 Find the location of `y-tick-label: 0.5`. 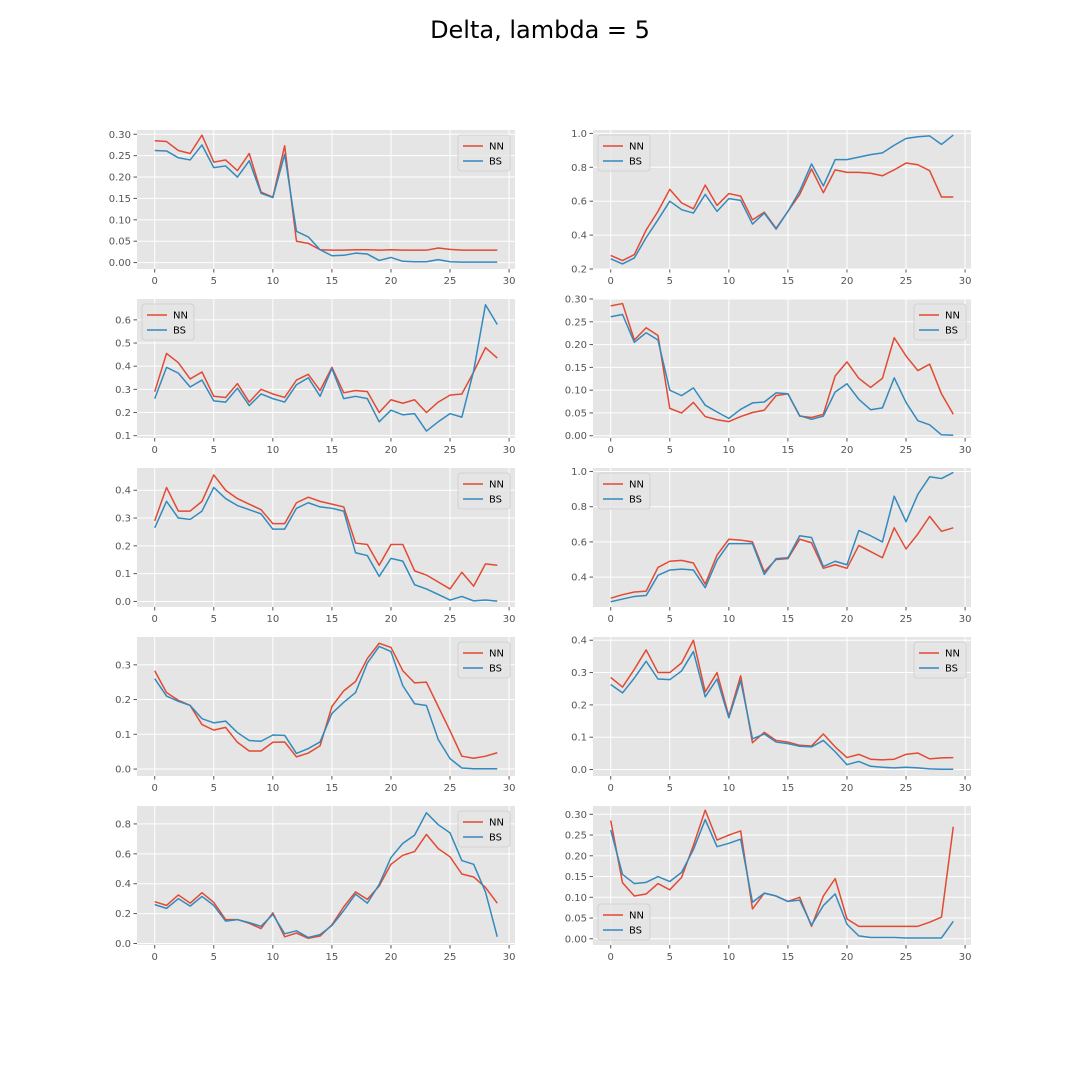

y-tick-label: 0.5 is located at coordinates (123, 344).